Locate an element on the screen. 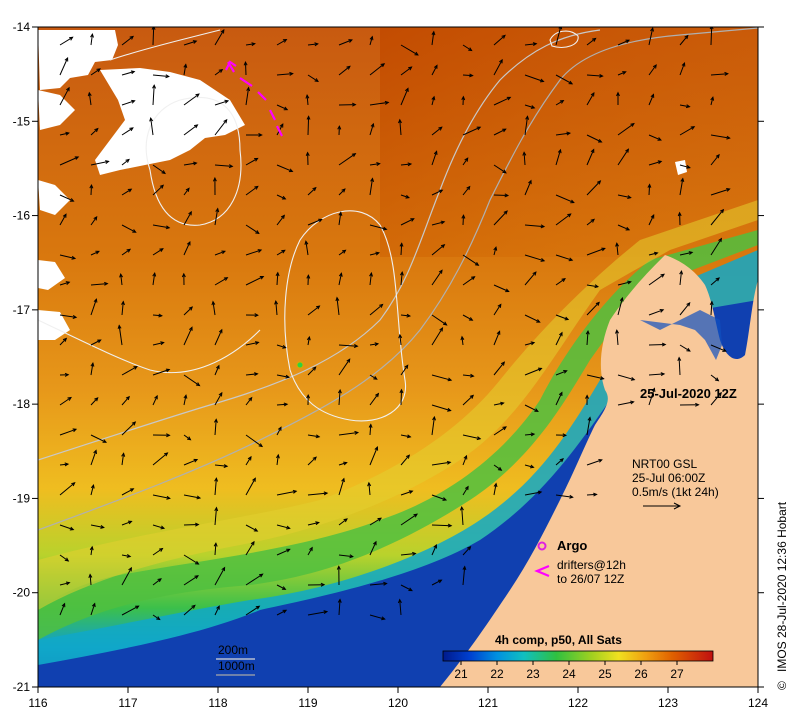 The height and width of the screenshot is (728, 799). y-tick-label: -19 is located at coordinates (22, 498).